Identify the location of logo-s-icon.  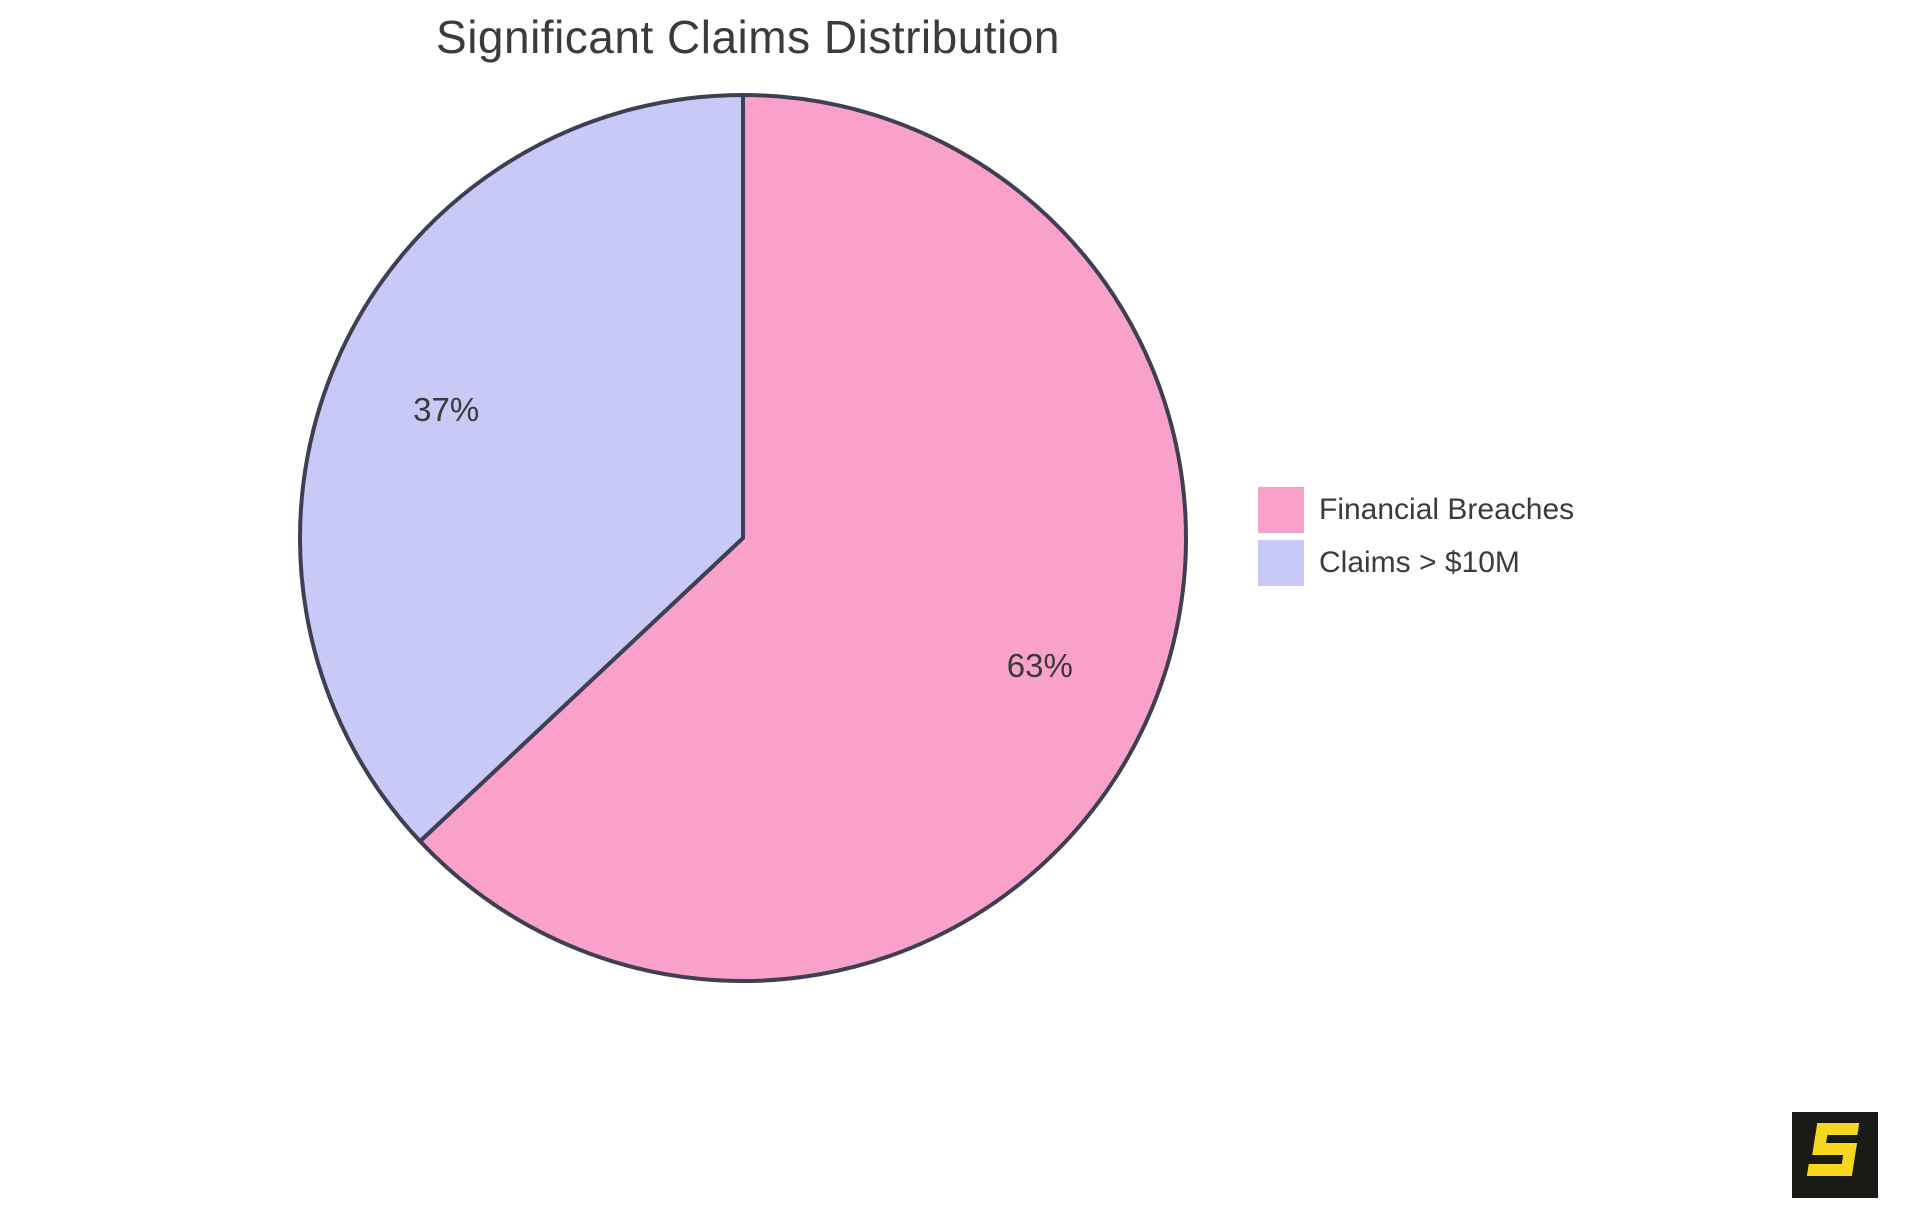
(1835, 1155).